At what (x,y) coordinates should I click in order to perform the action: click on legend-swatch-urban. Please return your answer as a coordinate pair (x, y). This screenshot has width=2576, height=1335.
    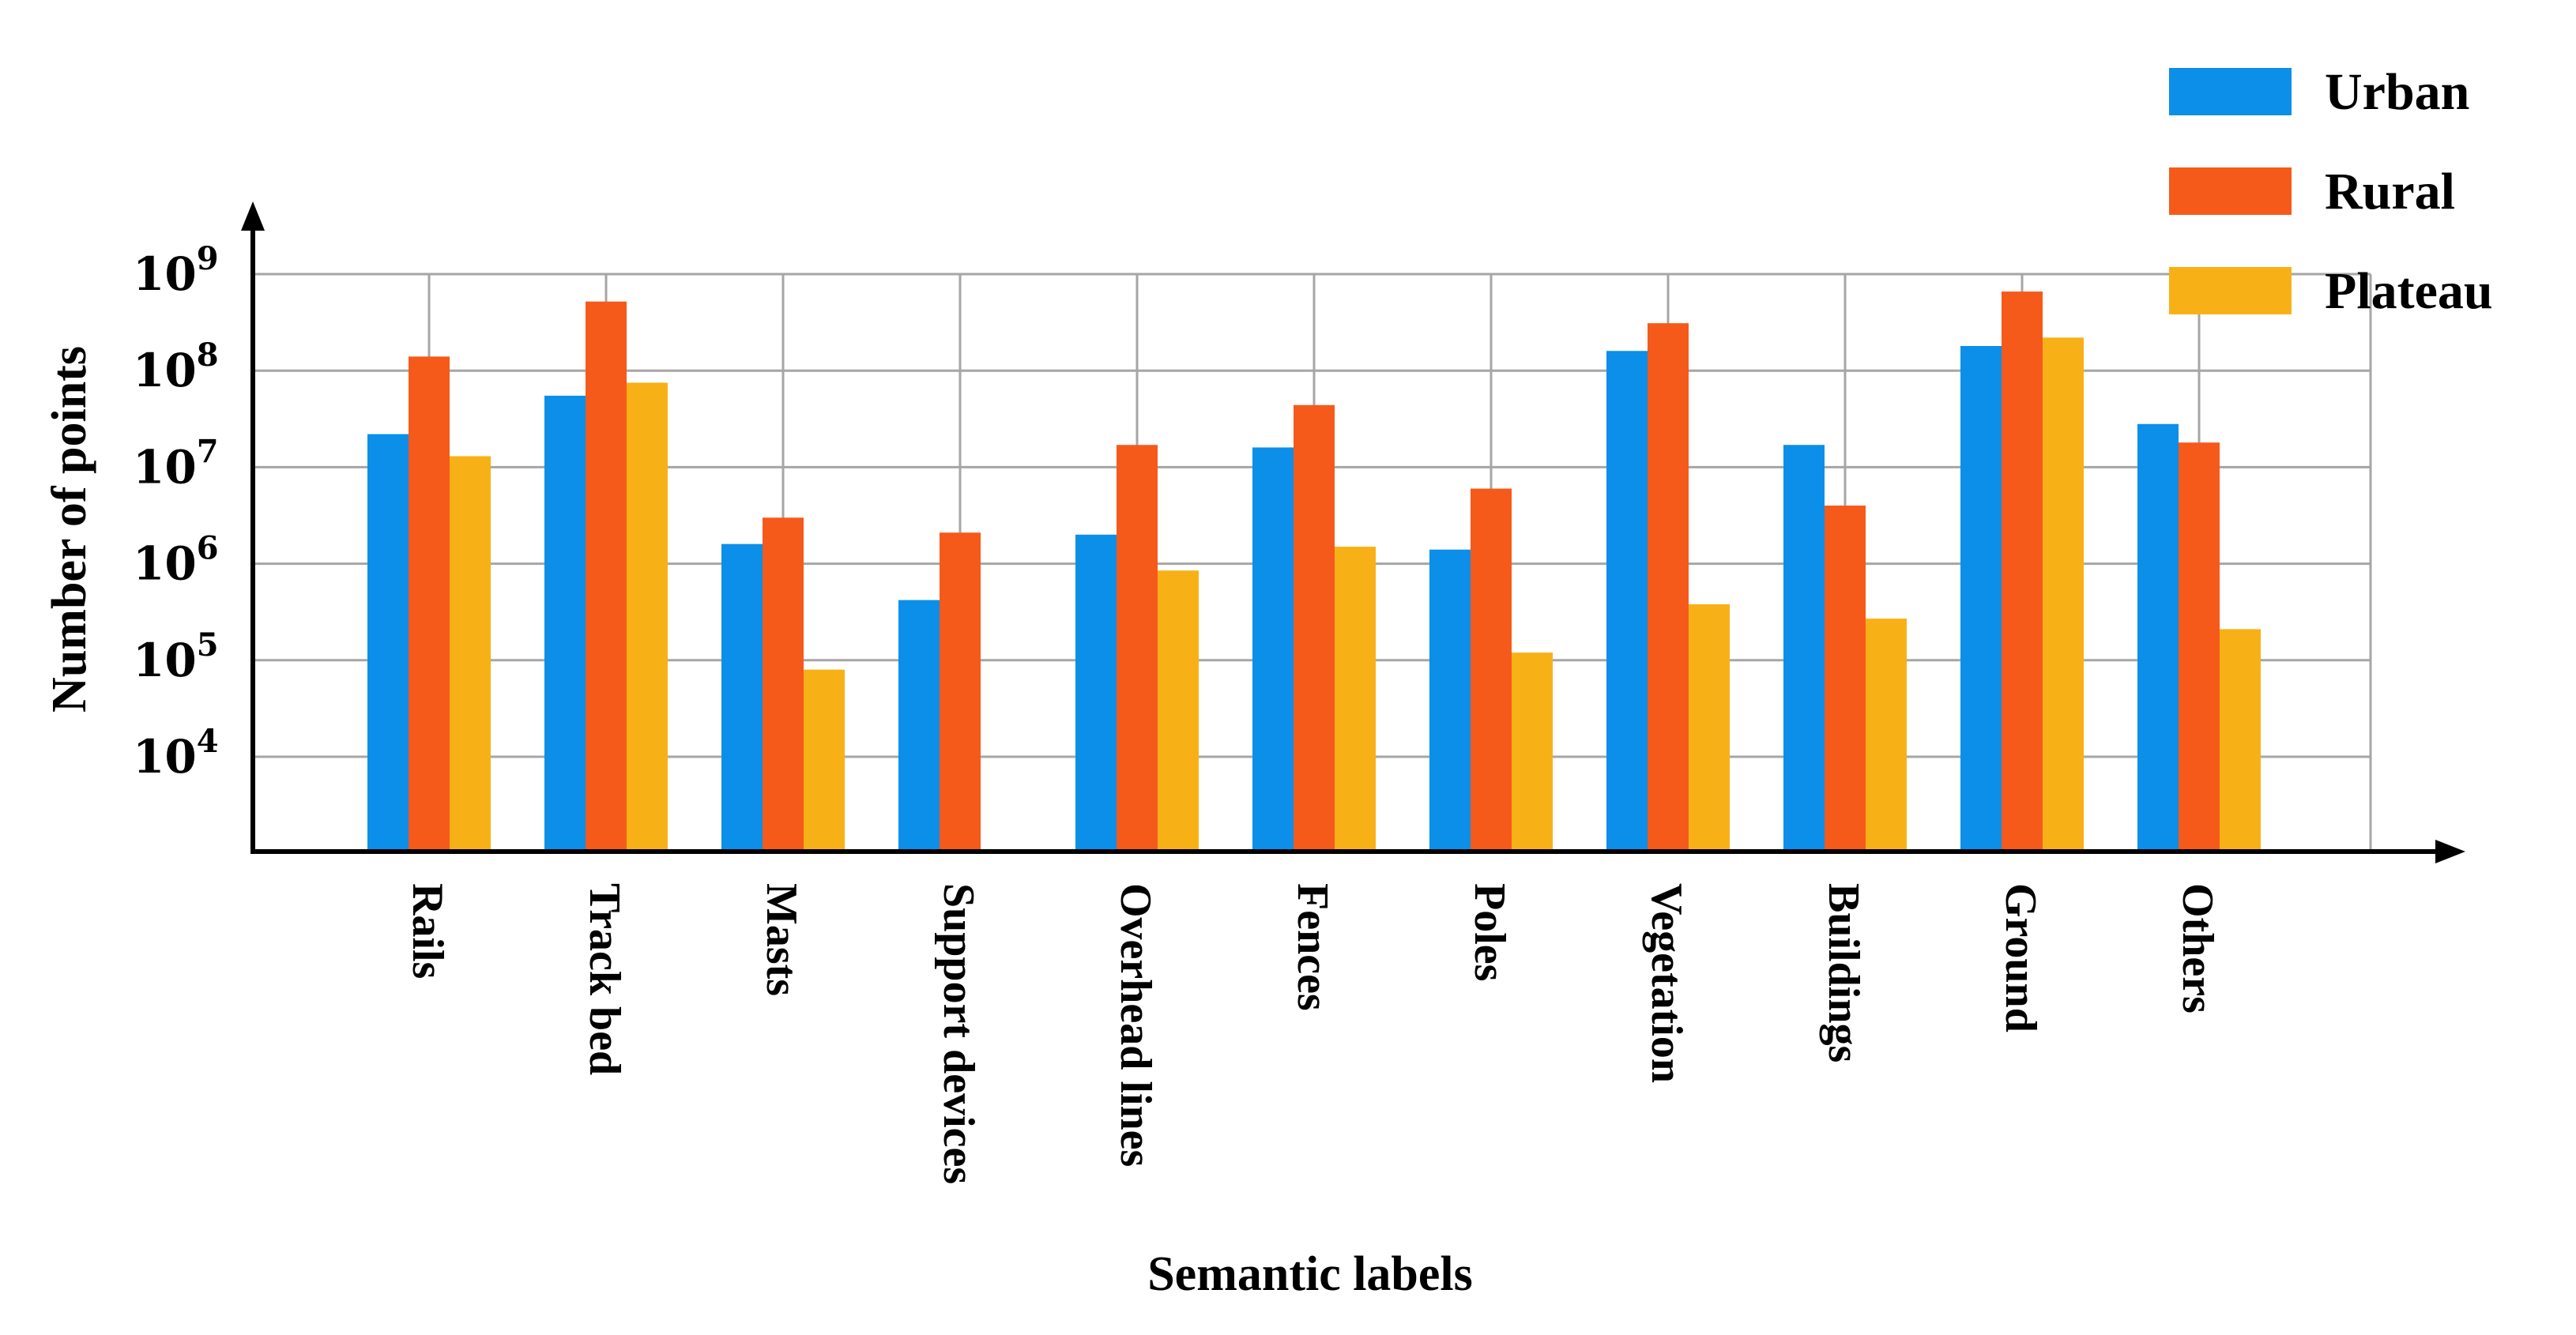
    Looking at the image, I should click on (2230, 91).